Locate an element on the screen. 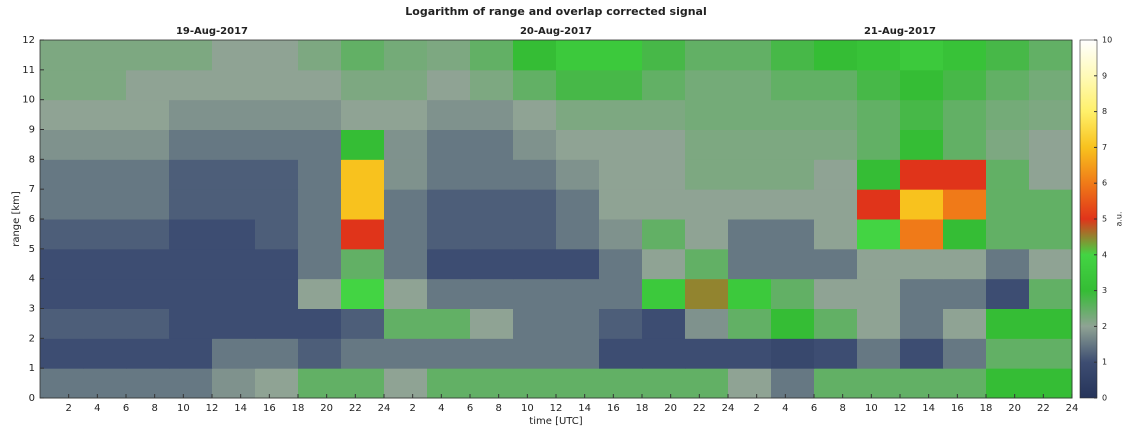 This screenshot has height=430, width=1126. x-tick-label: 4 is located at coordinates (441, 408).